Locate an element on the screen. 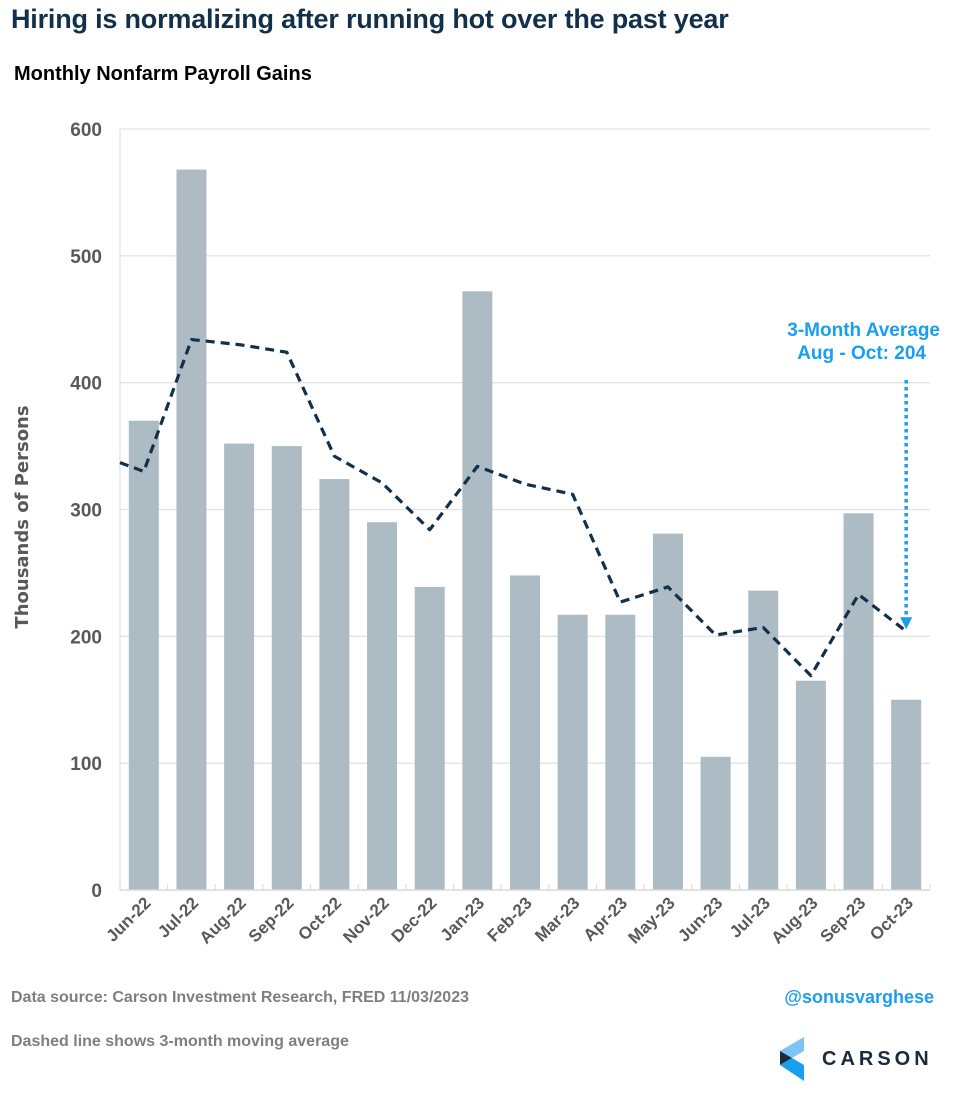 The height and width of the screenshot is (1100, 959). y-tick-label-100: 100 is located at coordinates (86, 764).